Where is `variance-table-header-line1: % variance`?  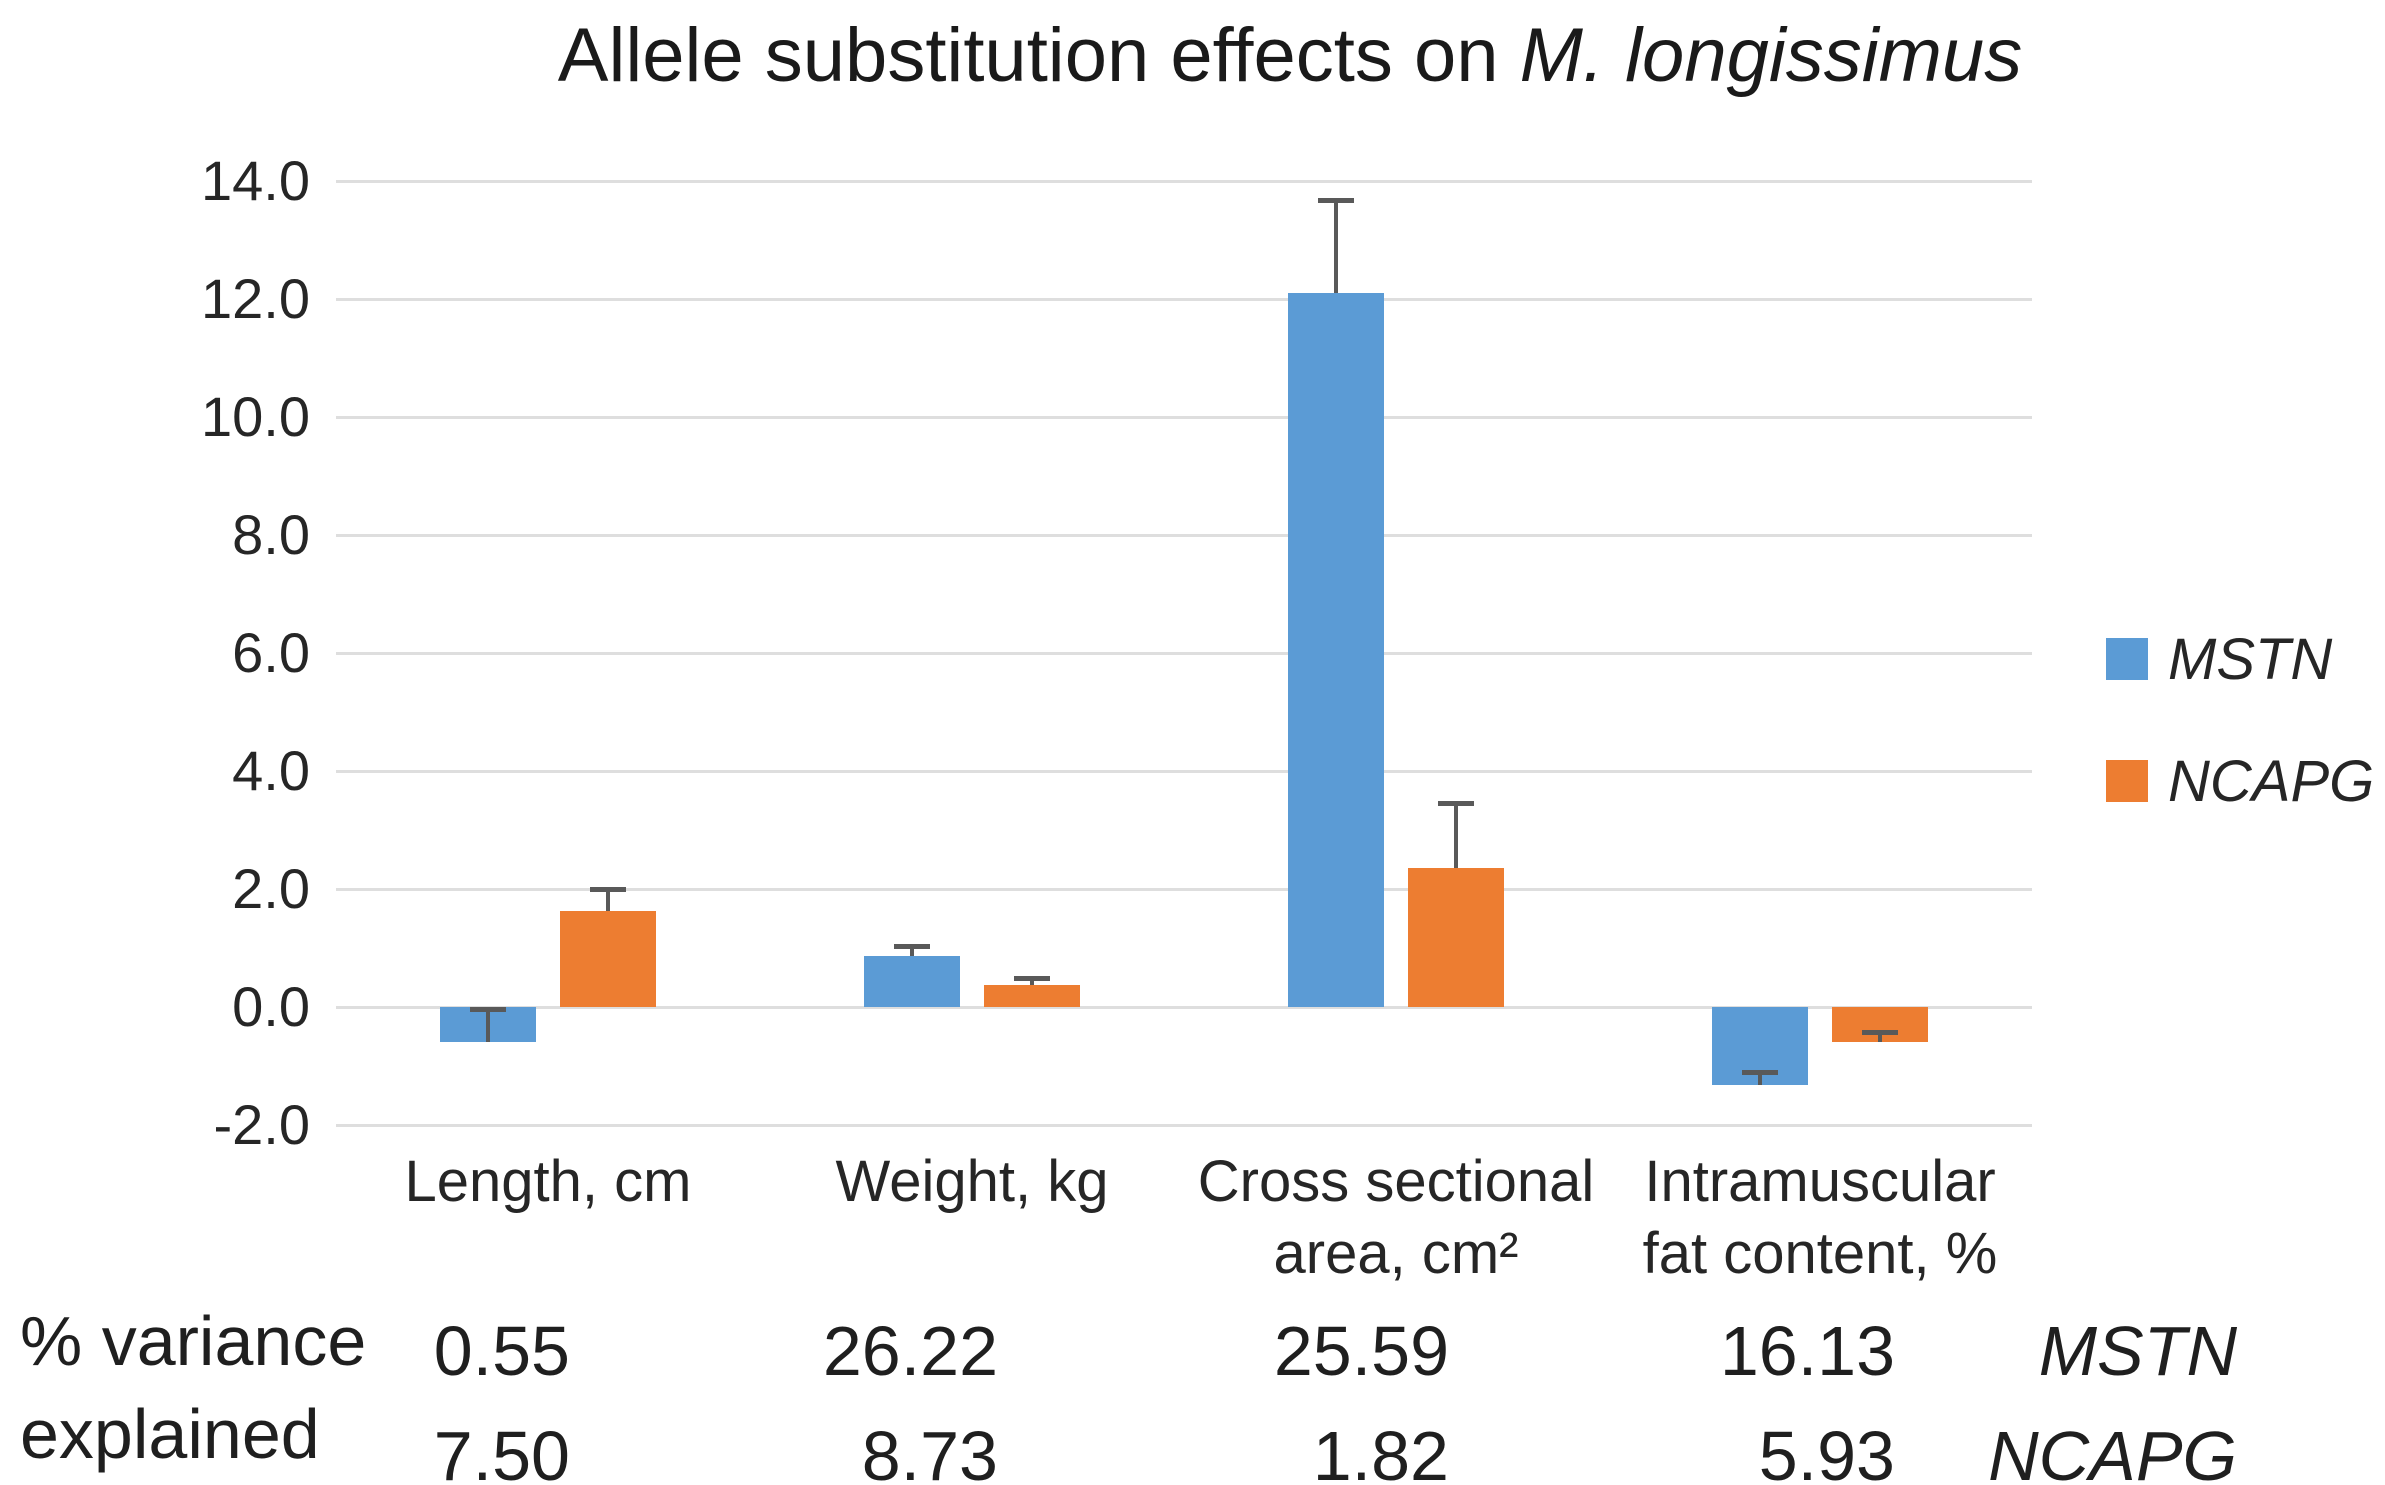
variance-table-header-line1: % variance is located at coordinates (193, 1341).